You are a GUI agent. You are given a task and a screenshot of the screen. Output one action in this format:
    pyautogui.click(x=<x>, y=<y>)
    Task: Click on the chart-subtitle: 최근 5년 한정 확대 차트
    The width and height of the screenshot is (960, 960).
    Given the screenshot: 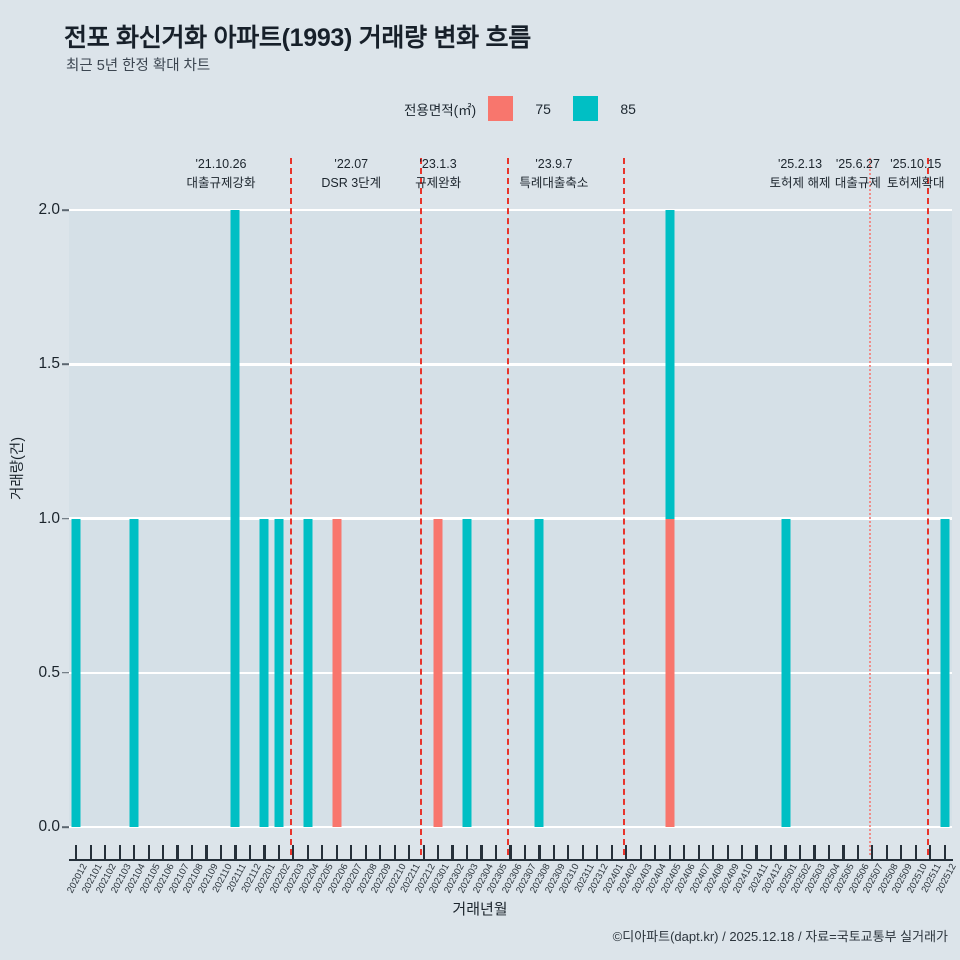 What is the action you would take?
    pyautogui.click(x=138, y=66)
    